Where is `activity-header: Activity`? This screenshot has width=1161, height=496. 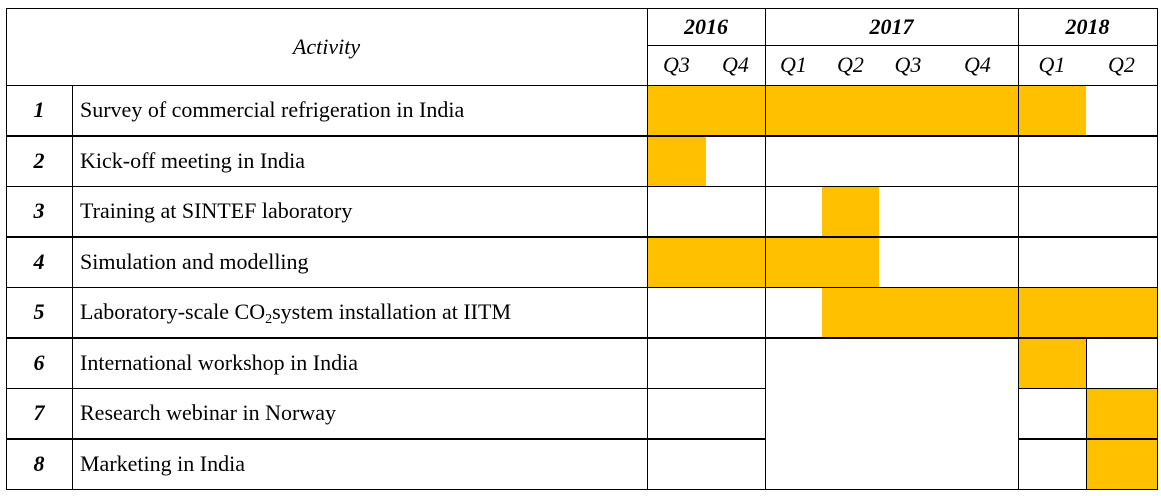
activity-header: Activity is located at coordinates (326, 46).